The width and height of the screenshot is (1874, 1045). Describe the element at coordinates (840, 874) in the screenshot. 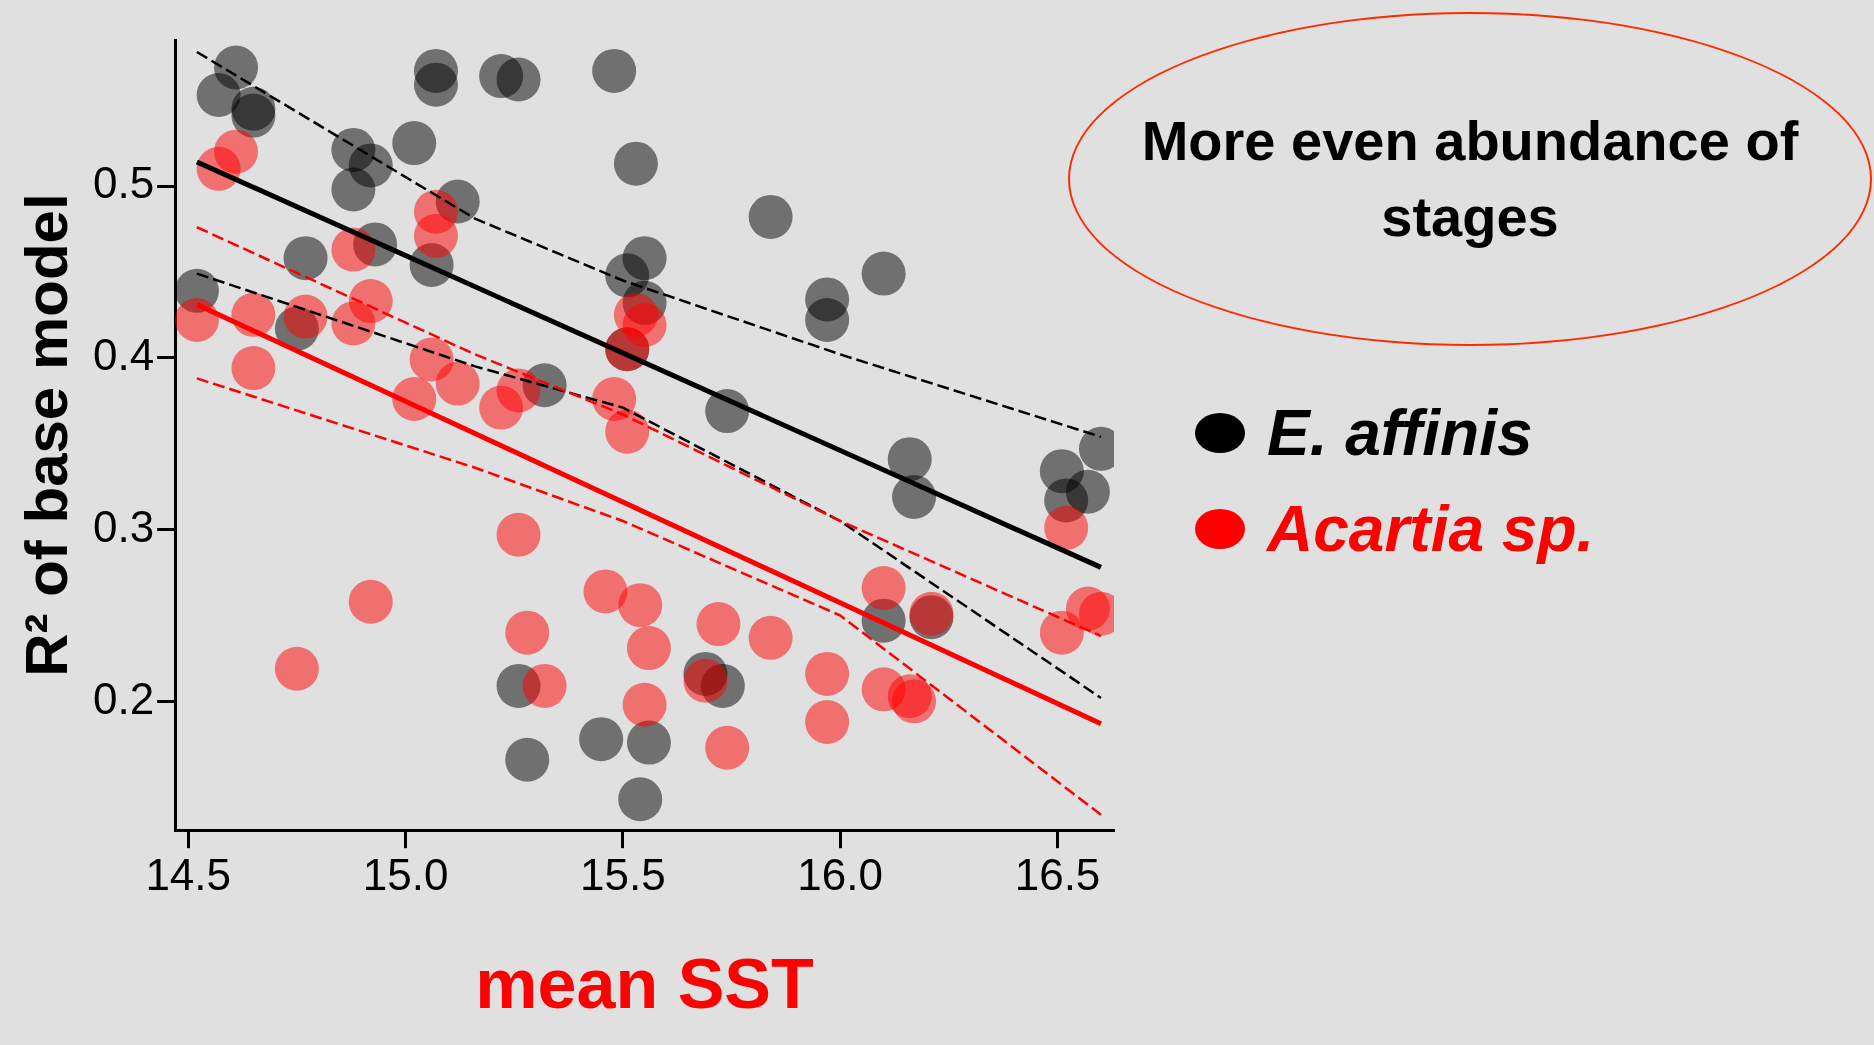

I see `x-tick-label: 16.0` at that location.